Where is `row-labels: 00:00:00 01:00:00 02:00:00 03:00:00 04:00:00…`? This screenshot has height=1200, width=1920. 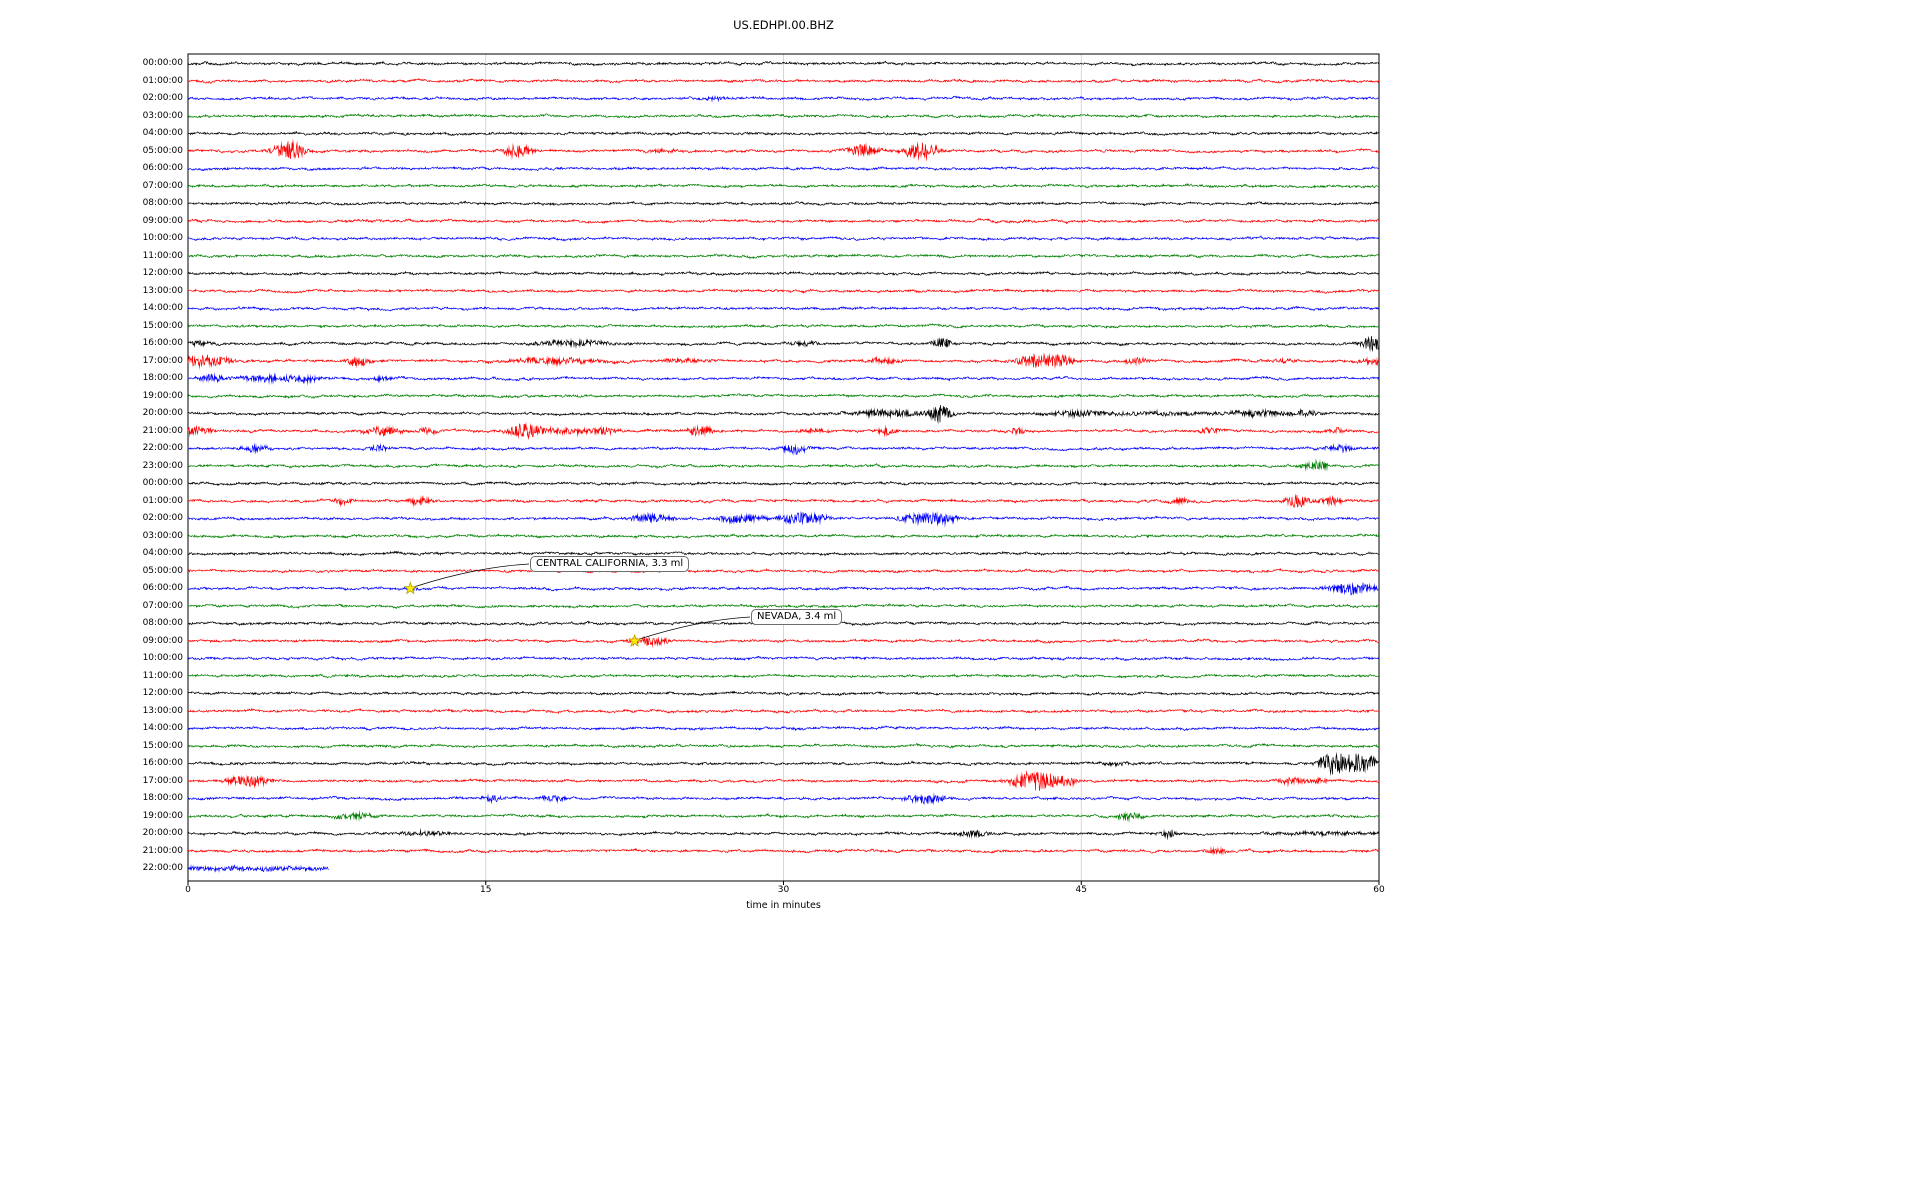 row-labels: 00:00:00 01:00:00 02:00:00 03:00:00 04:00:00… is located at coordinates (91, 600).